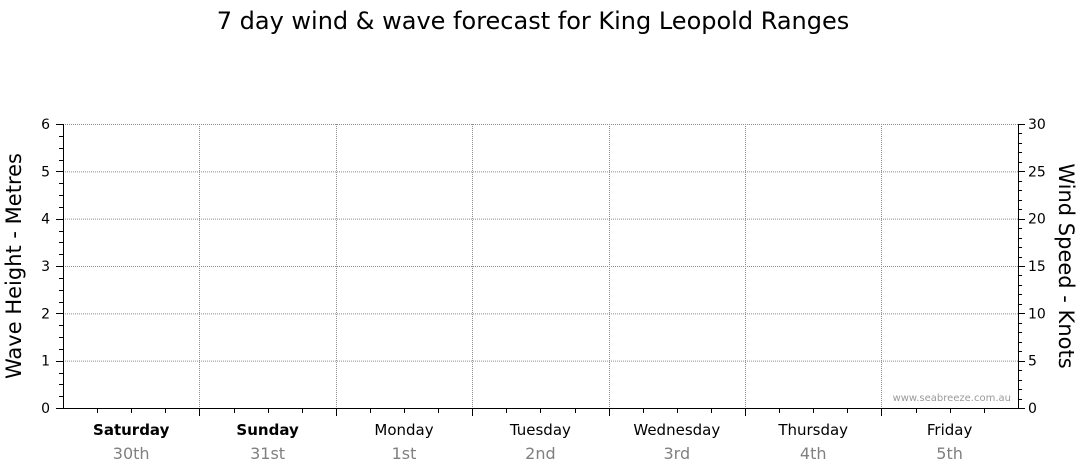 Image resolution: width=1080 pixels, height=475 pixels. I want to click on right-tick-label: 20, so click(1037, 220).